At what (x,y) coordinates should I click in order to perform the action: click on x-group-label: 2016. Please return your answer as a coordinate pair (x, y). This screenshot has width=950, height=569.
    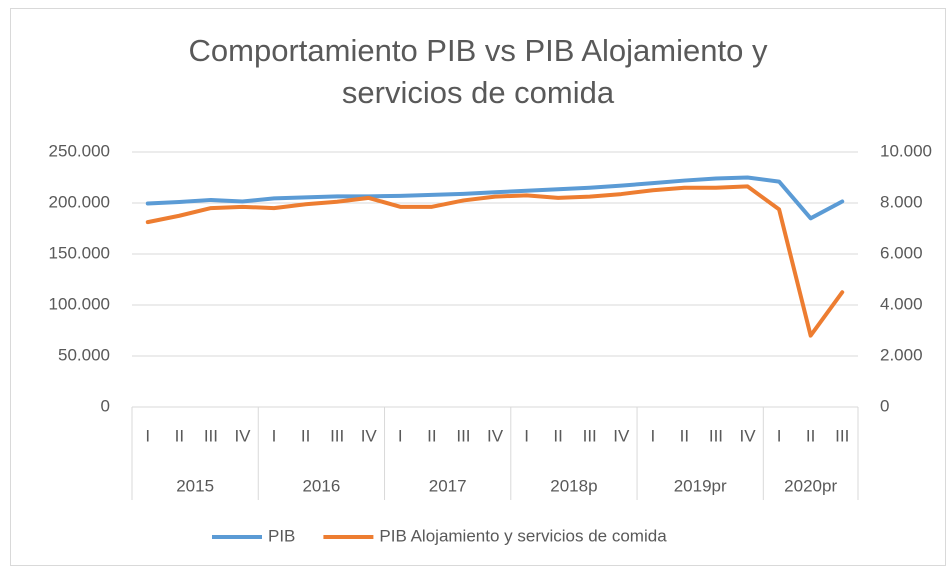
    Looking at the image, I should click on (321, 485).